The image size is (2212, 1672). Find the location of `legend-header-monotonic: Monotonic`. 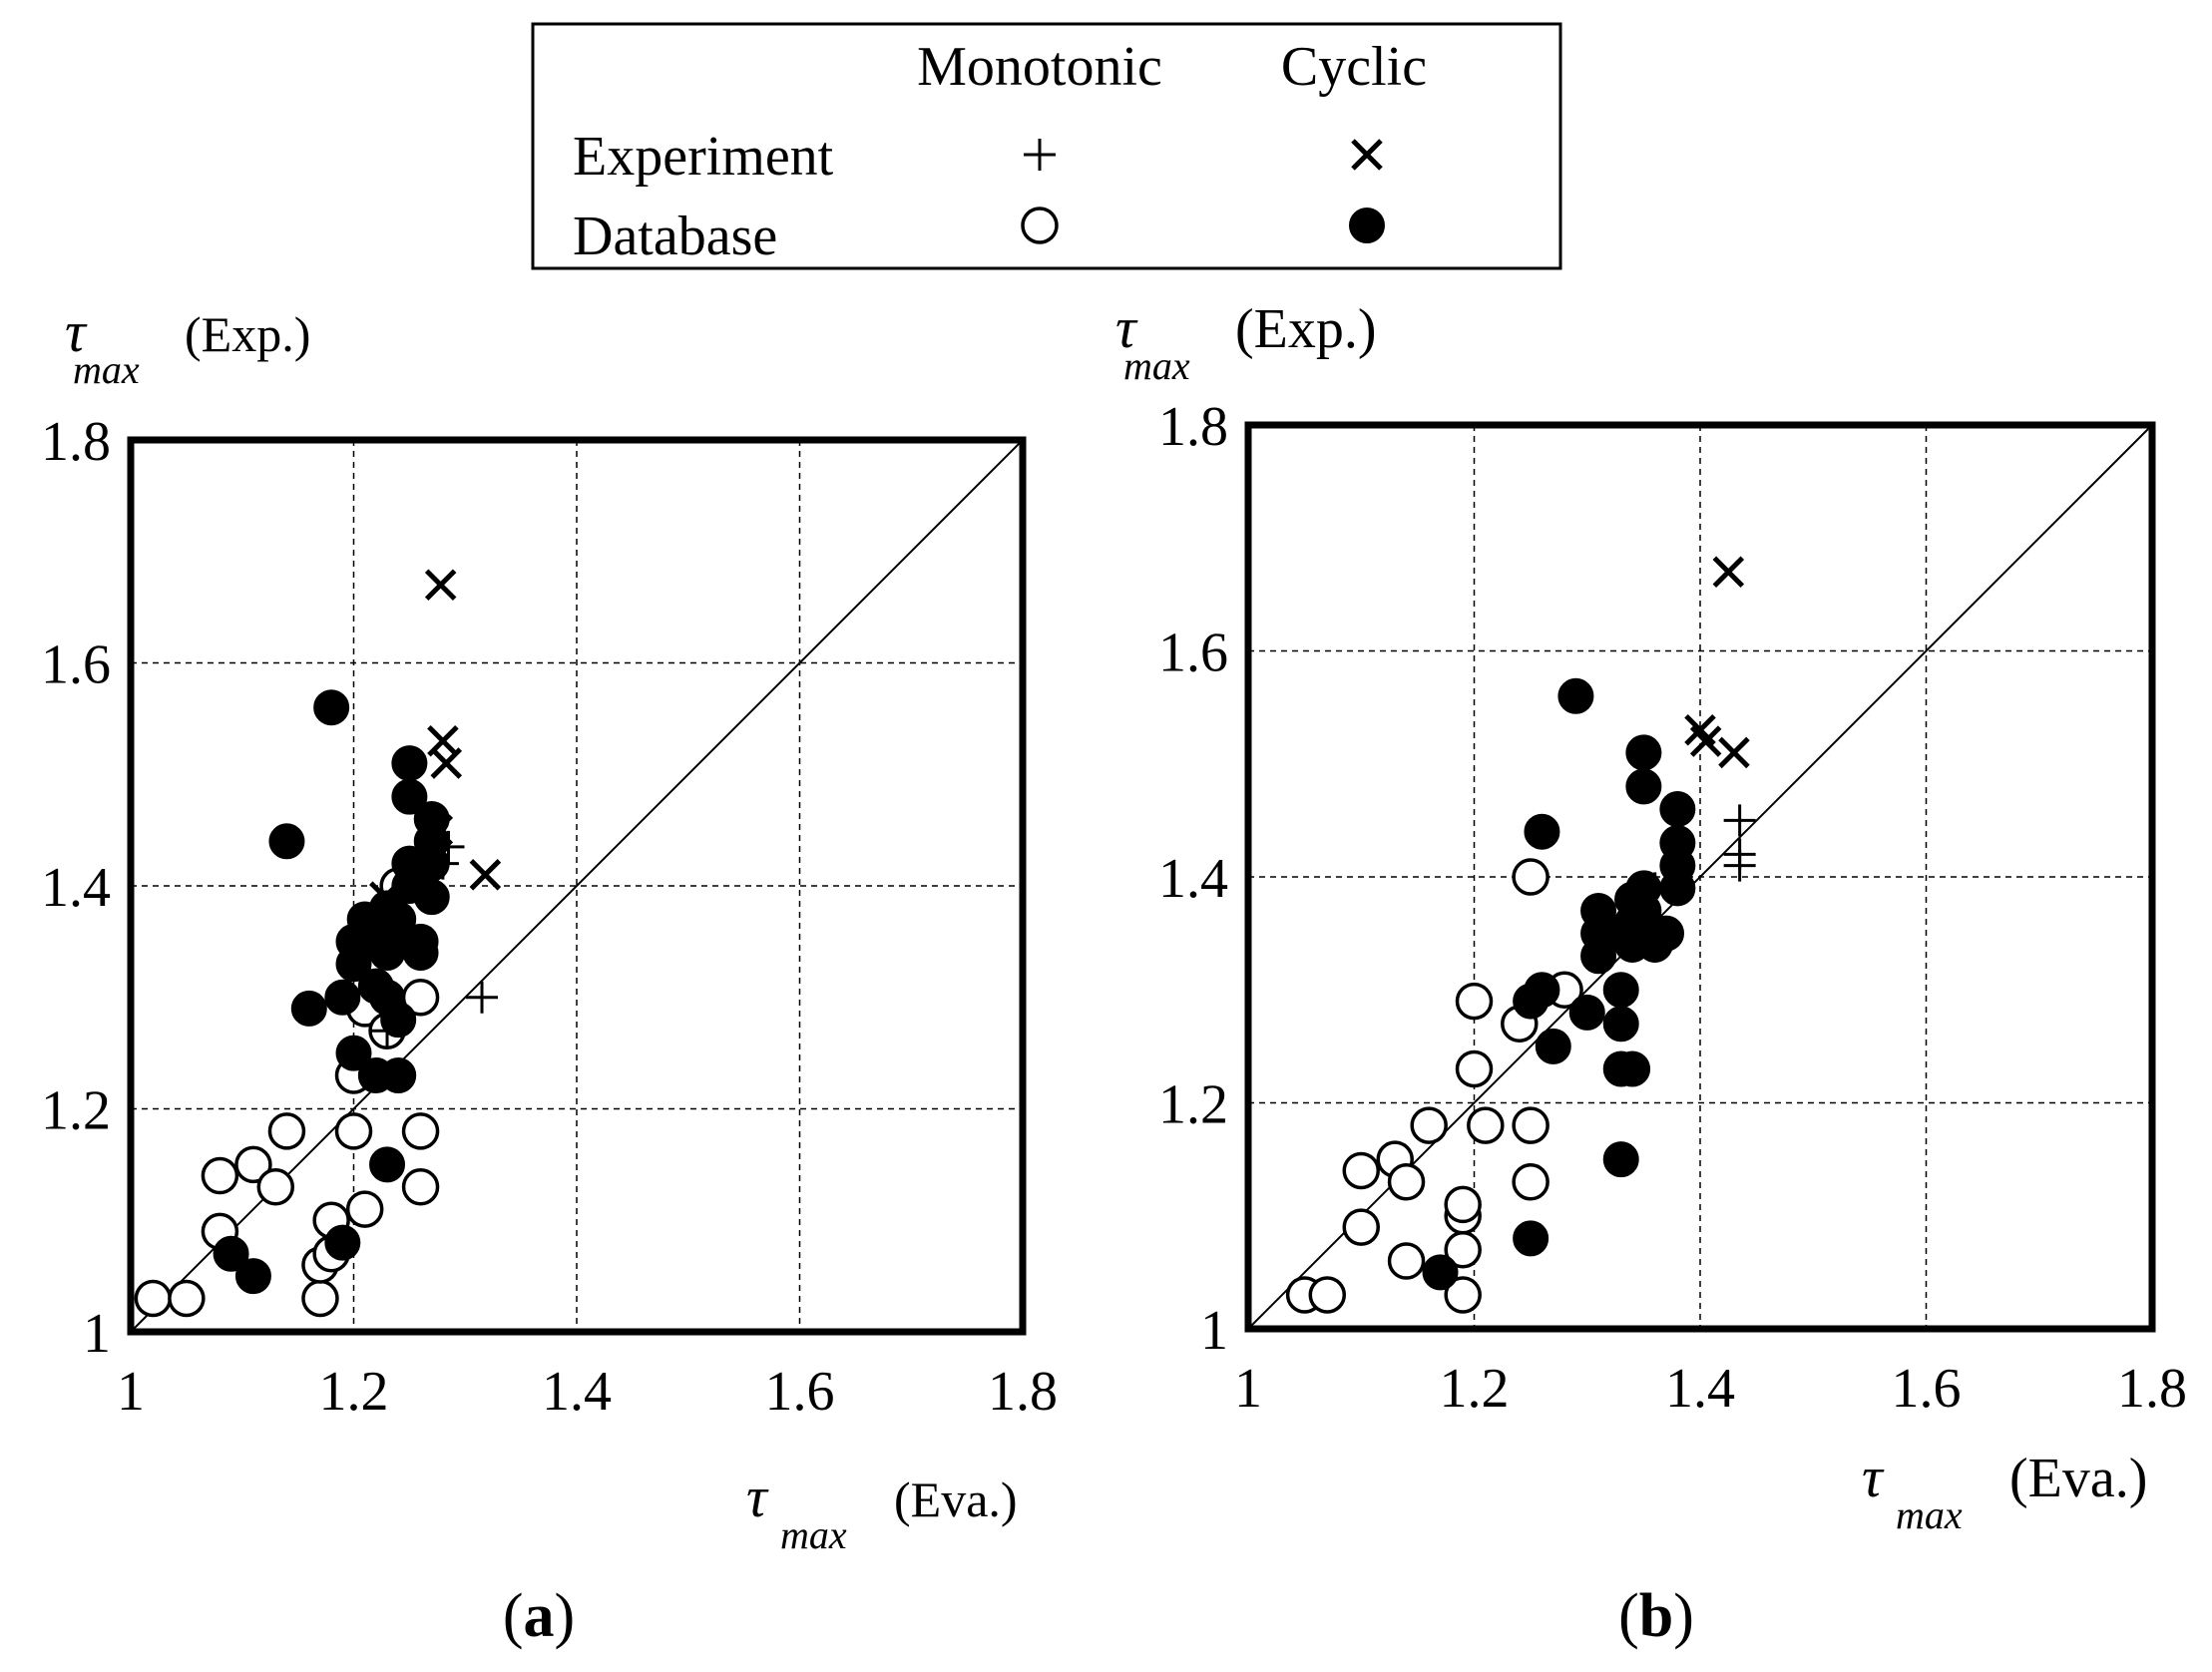

legend-header-monotonic: Monotonic is located at coordinates (1039, 67).